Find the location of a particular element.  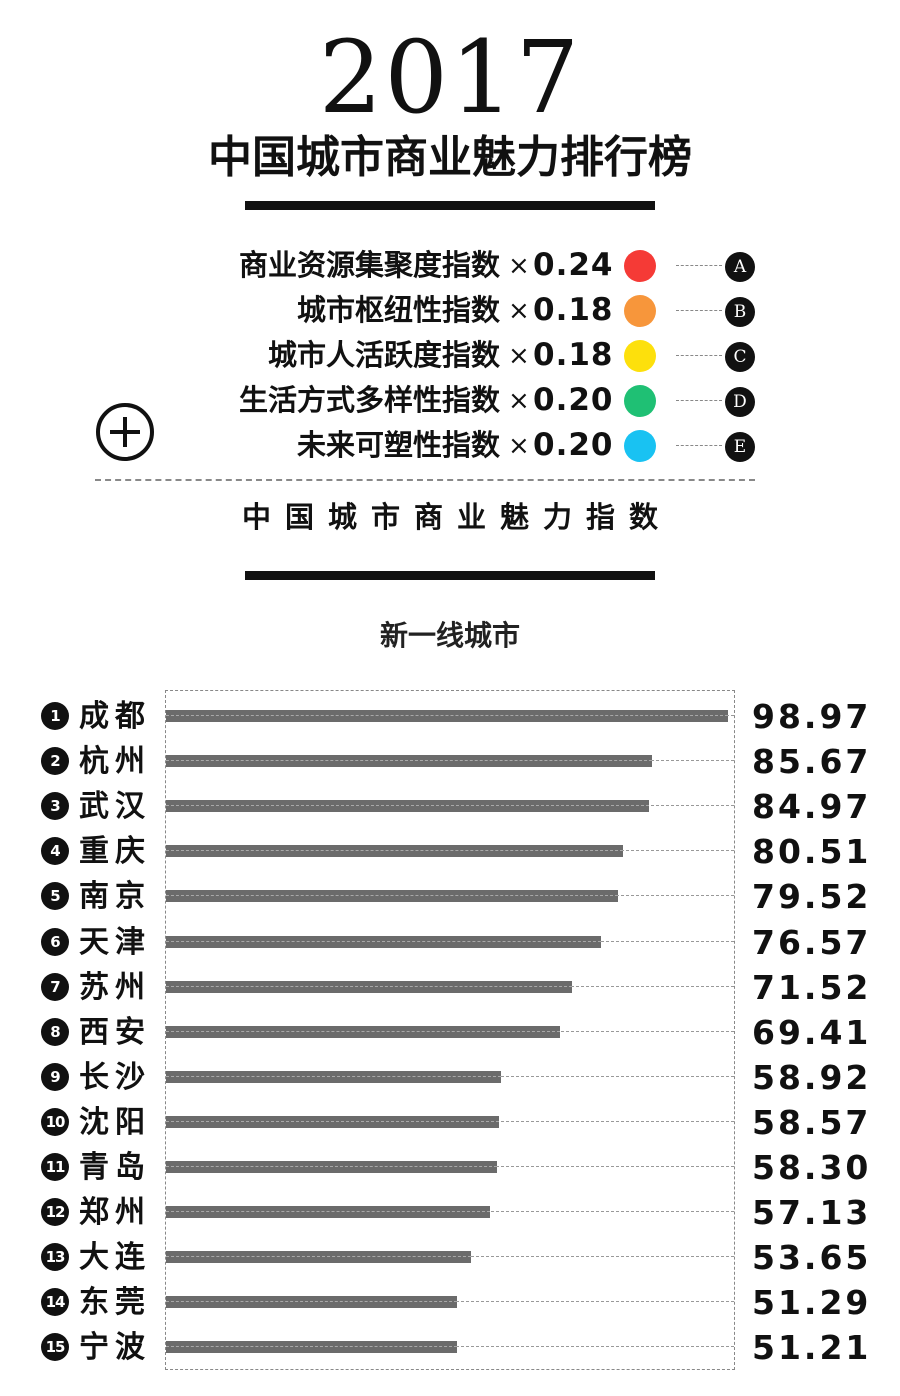

result-index-label: 中国城市商业魅力指数 is located at coordinates (456, 517).